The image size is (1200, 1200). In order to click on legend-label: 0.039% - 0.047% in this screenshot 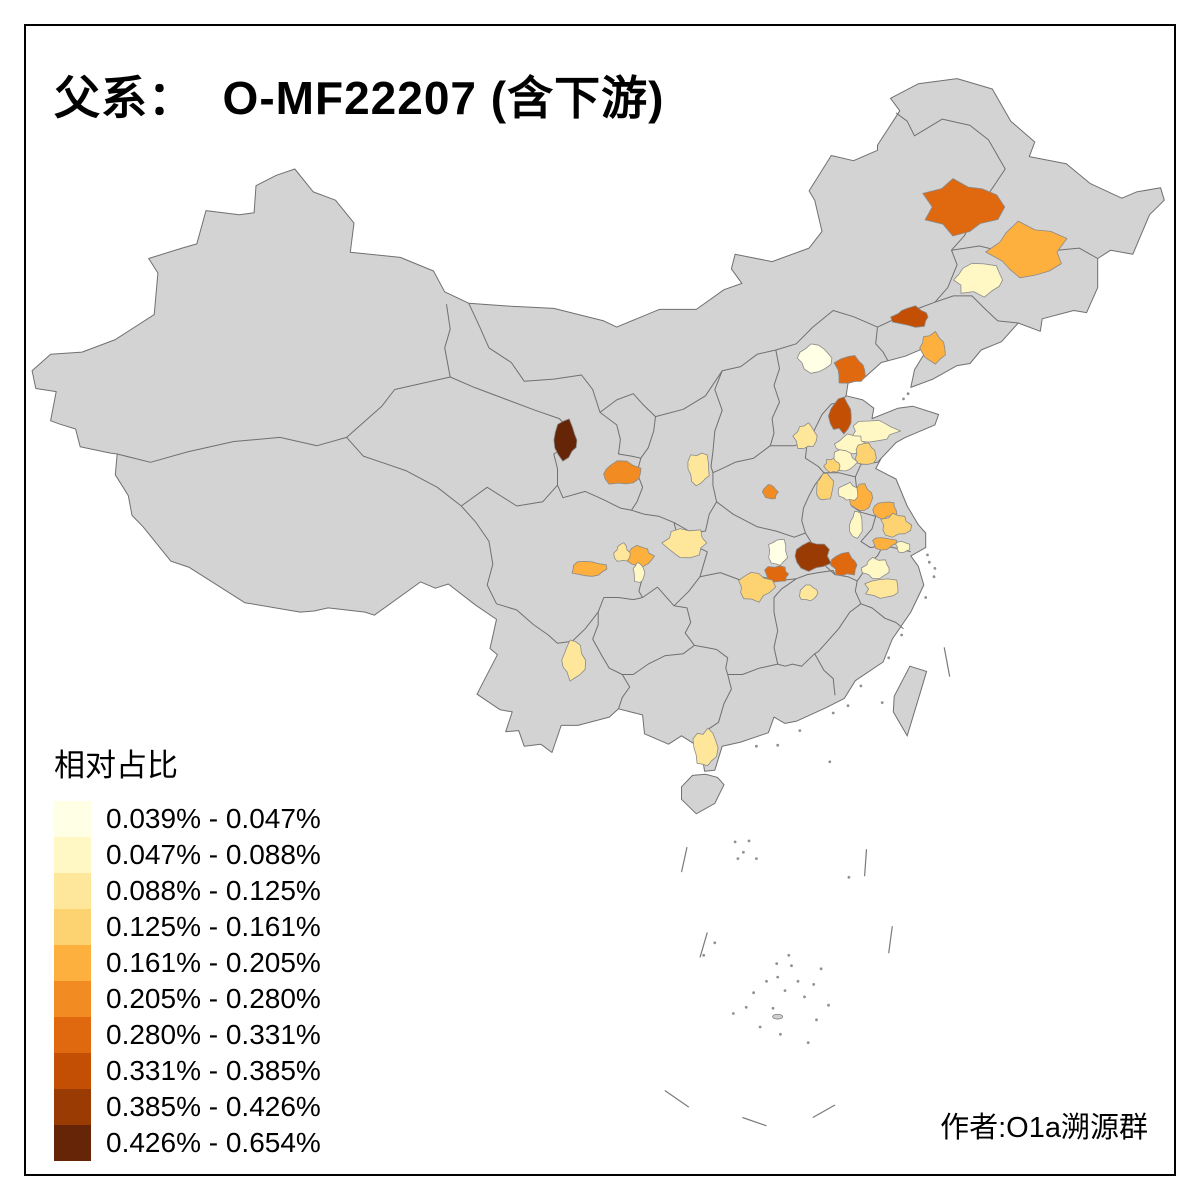, I will do `click(213, 818)`.